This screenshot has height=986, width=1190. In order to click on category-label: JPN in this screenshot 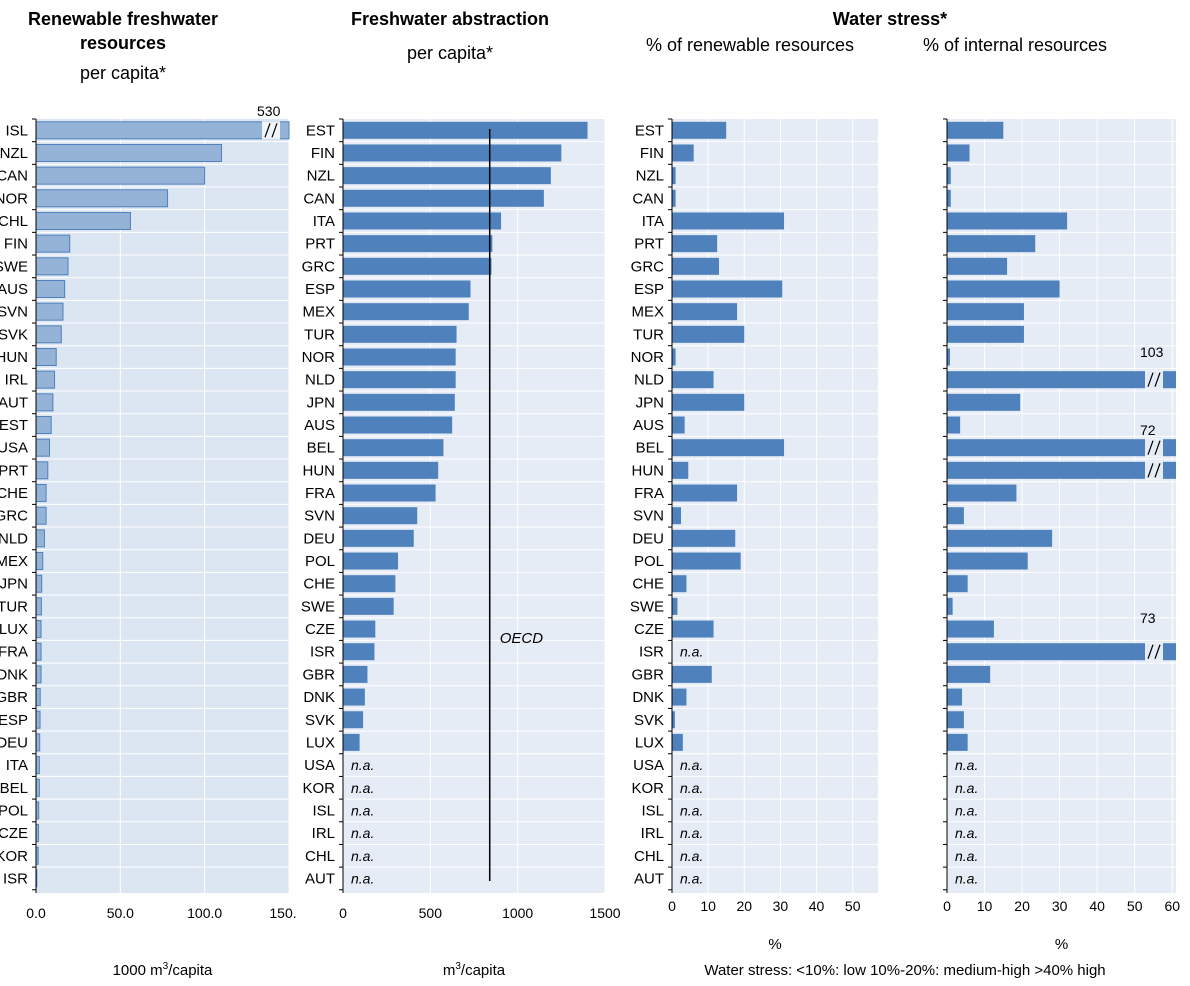, I will do `click(650, 402)`.